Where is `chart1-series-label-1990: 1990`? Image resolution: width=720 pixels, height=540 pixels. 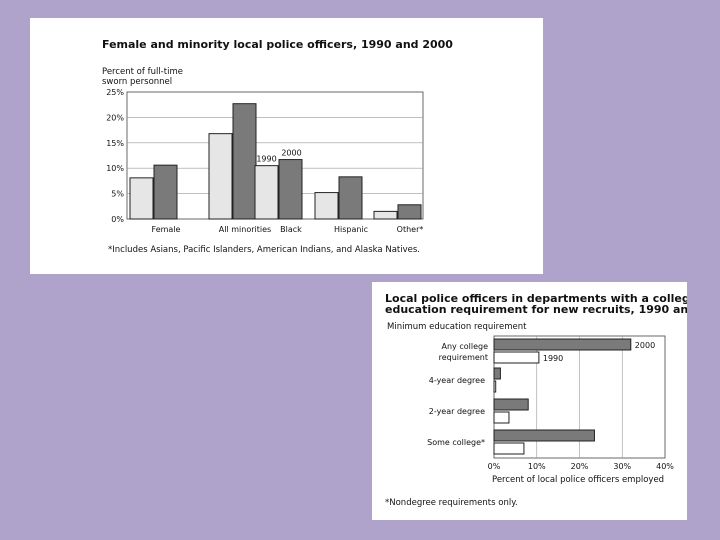
chart1-series-label-1990: 1990 is located at coordinates (266, 159).